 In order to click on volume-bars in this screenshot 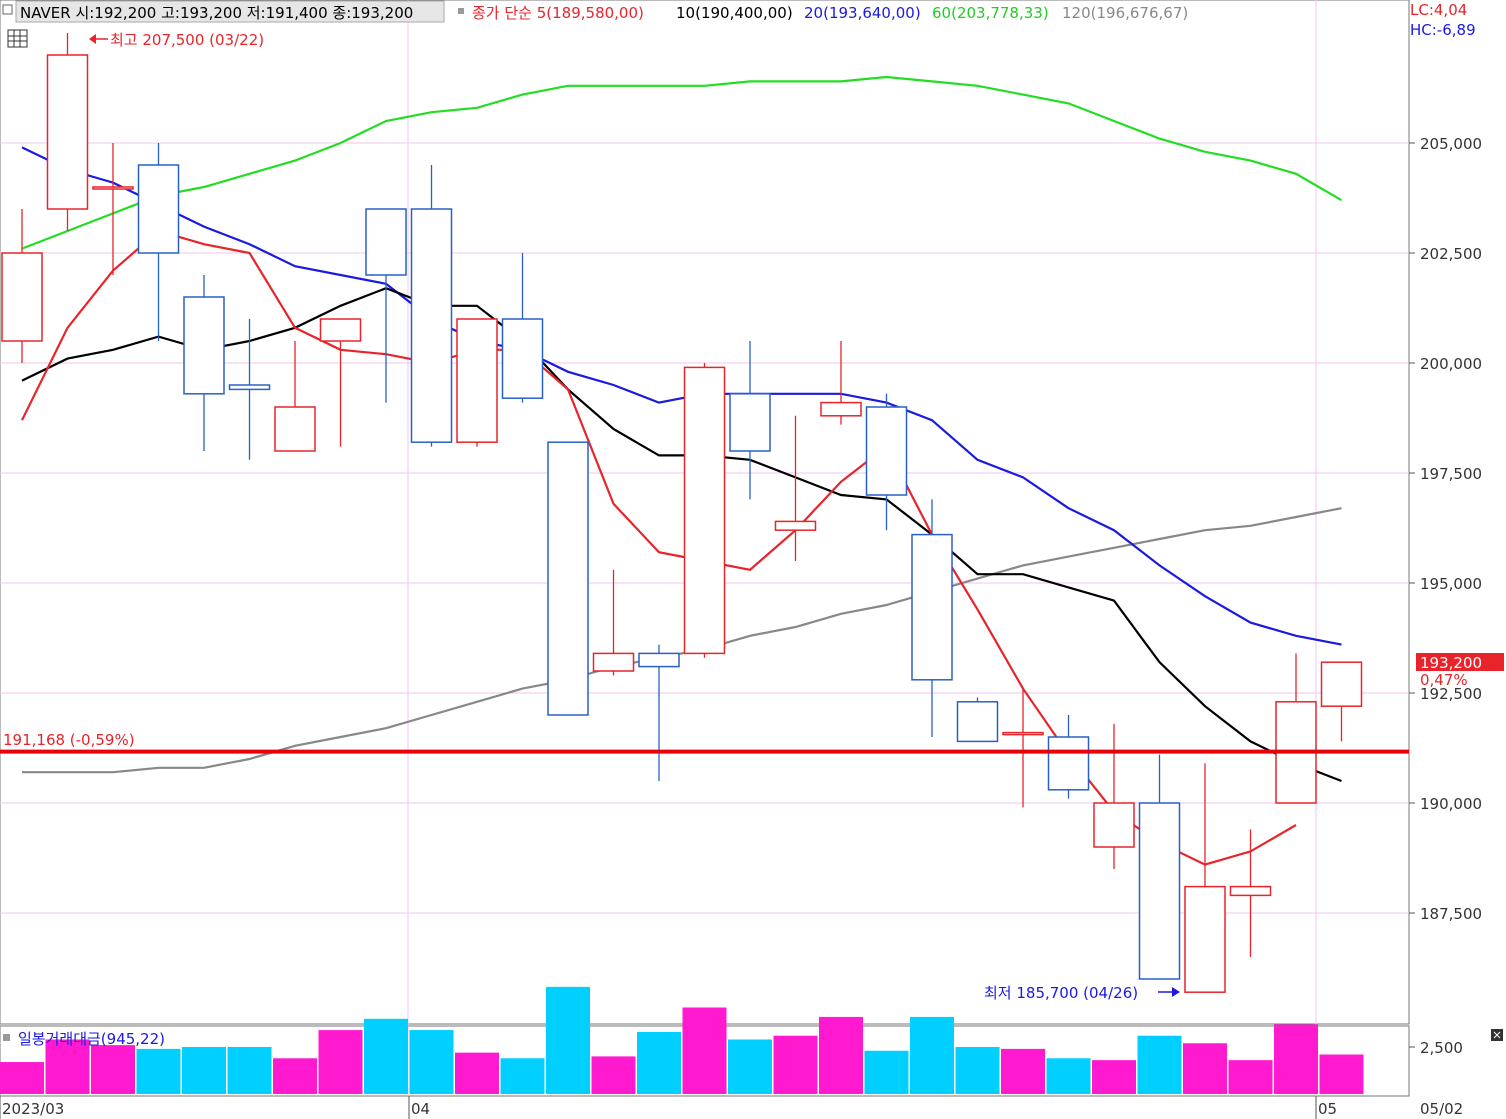, I will do `click(682, 1040)`.